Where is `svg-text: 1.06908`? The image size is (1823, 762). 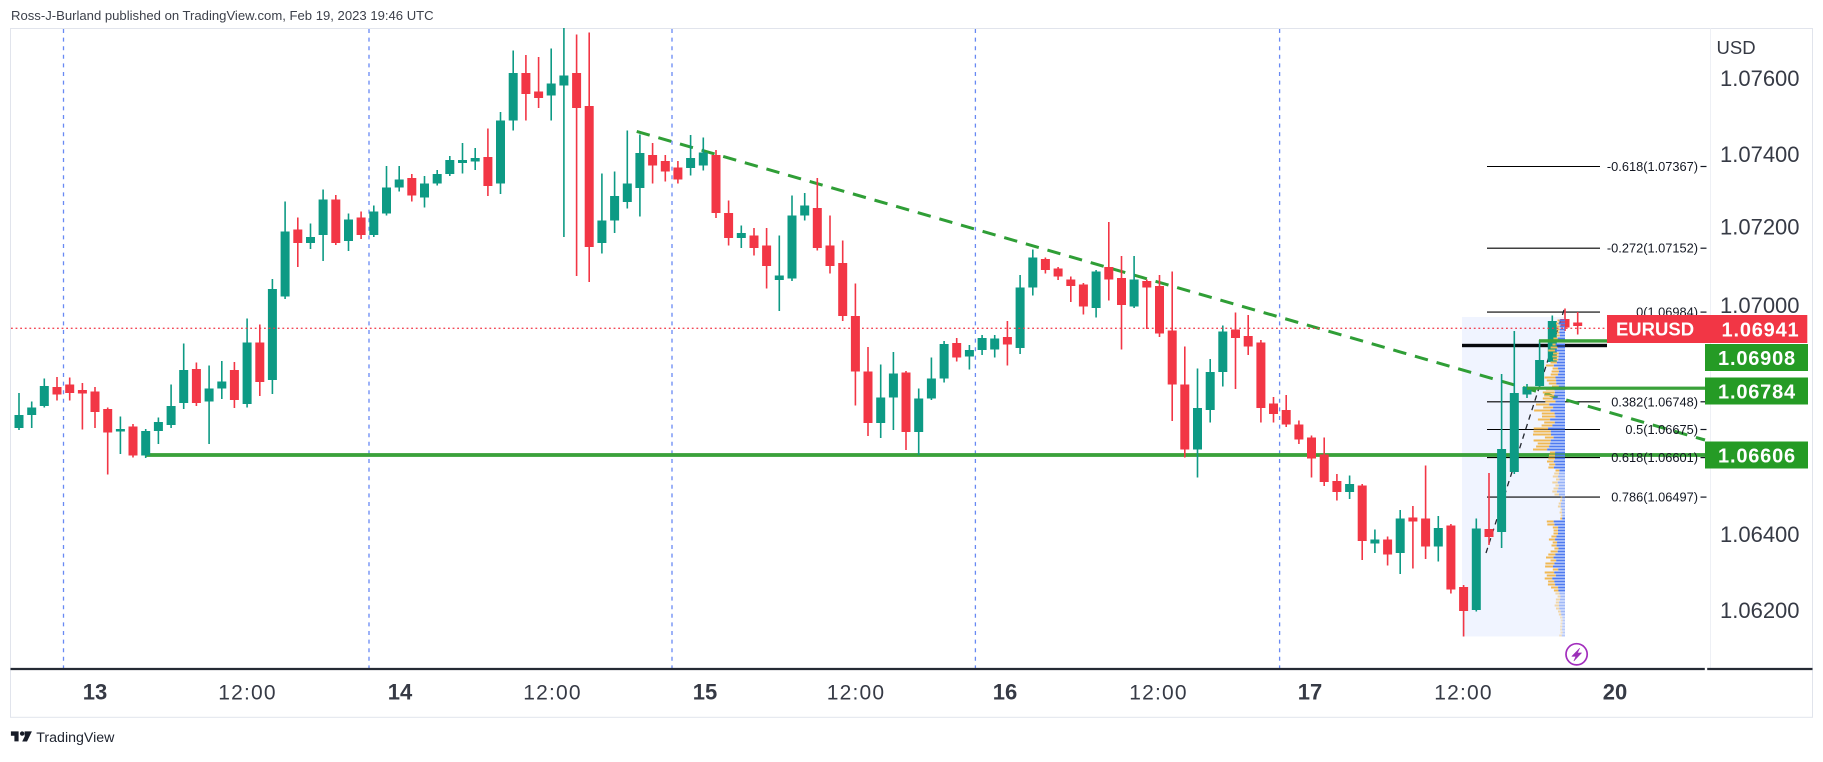 svg-text: 1.06908 is located at coordinates (1757, 359).